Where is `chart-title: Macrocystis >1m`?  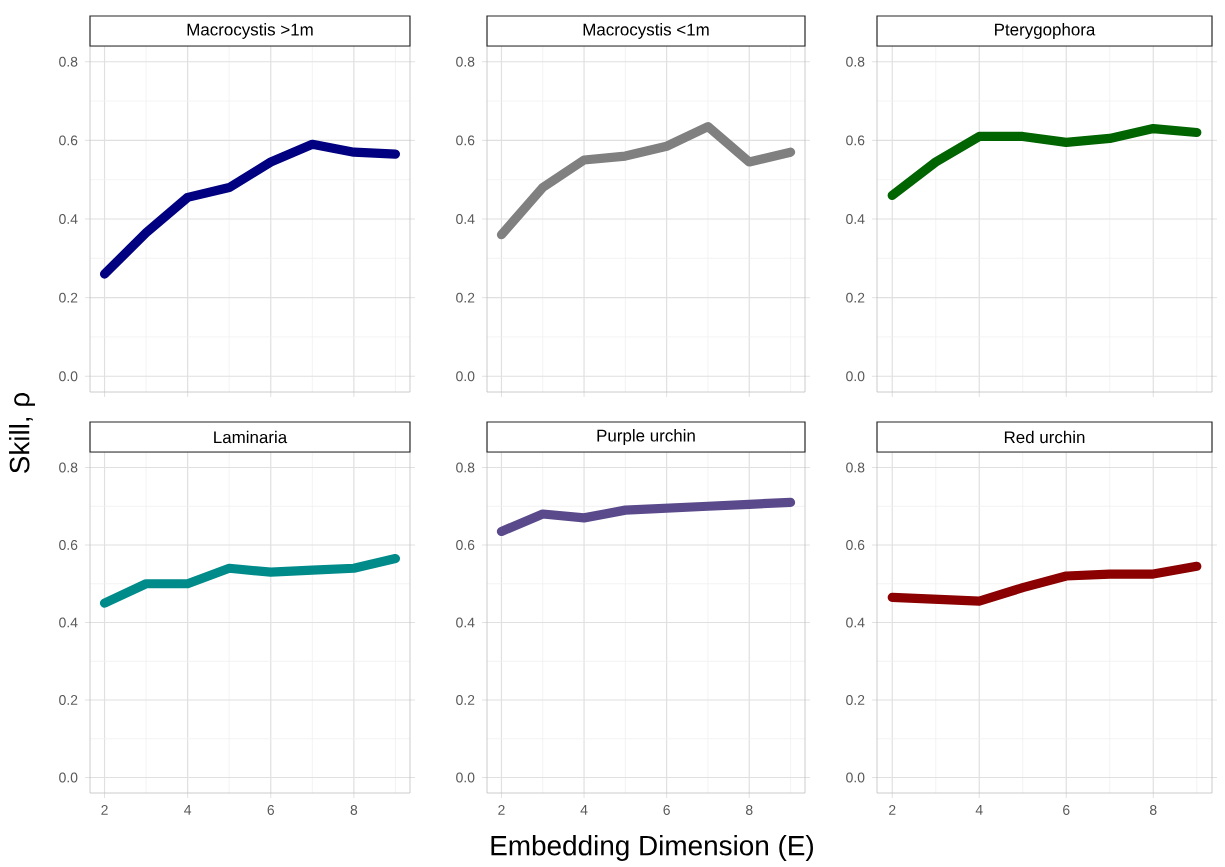
chart-title: Macrocystis >1m is located at coordinates (250, 31).